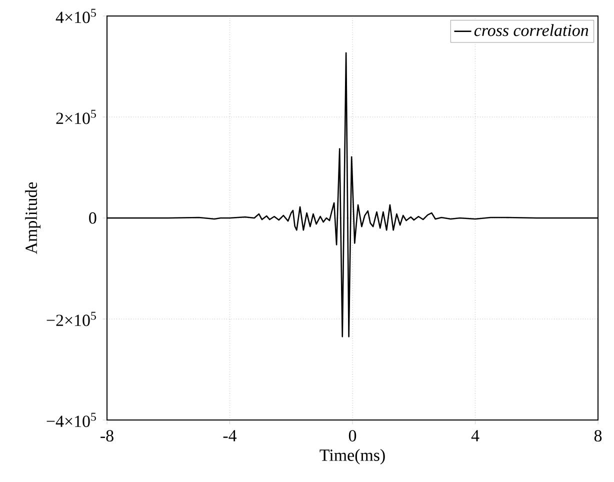  Describe the element at coordinates (352, 456) in the screenshot. I see `x-axis-title: Time(ms)` at that location.